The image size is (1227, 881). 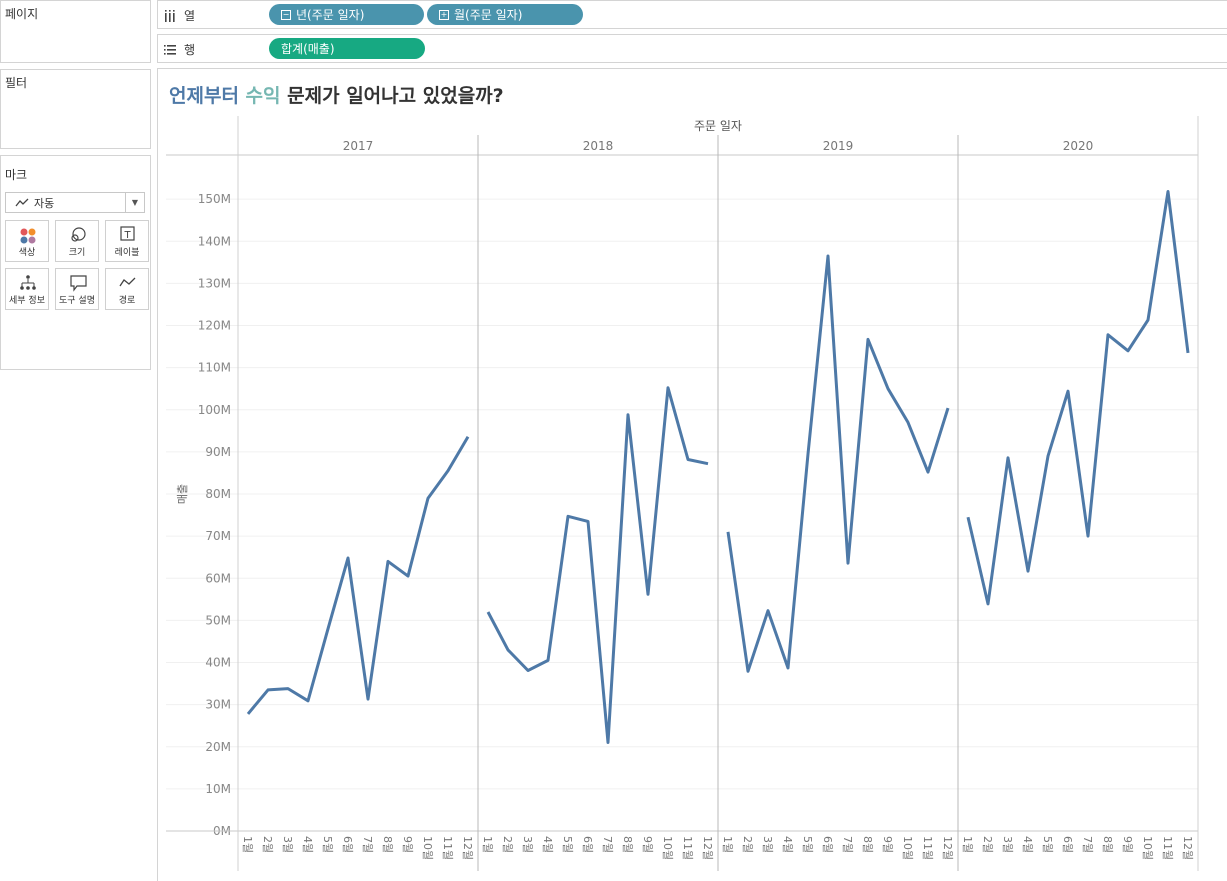 I want to click on y-tick-label: 30M, so click(x=218, y=705).